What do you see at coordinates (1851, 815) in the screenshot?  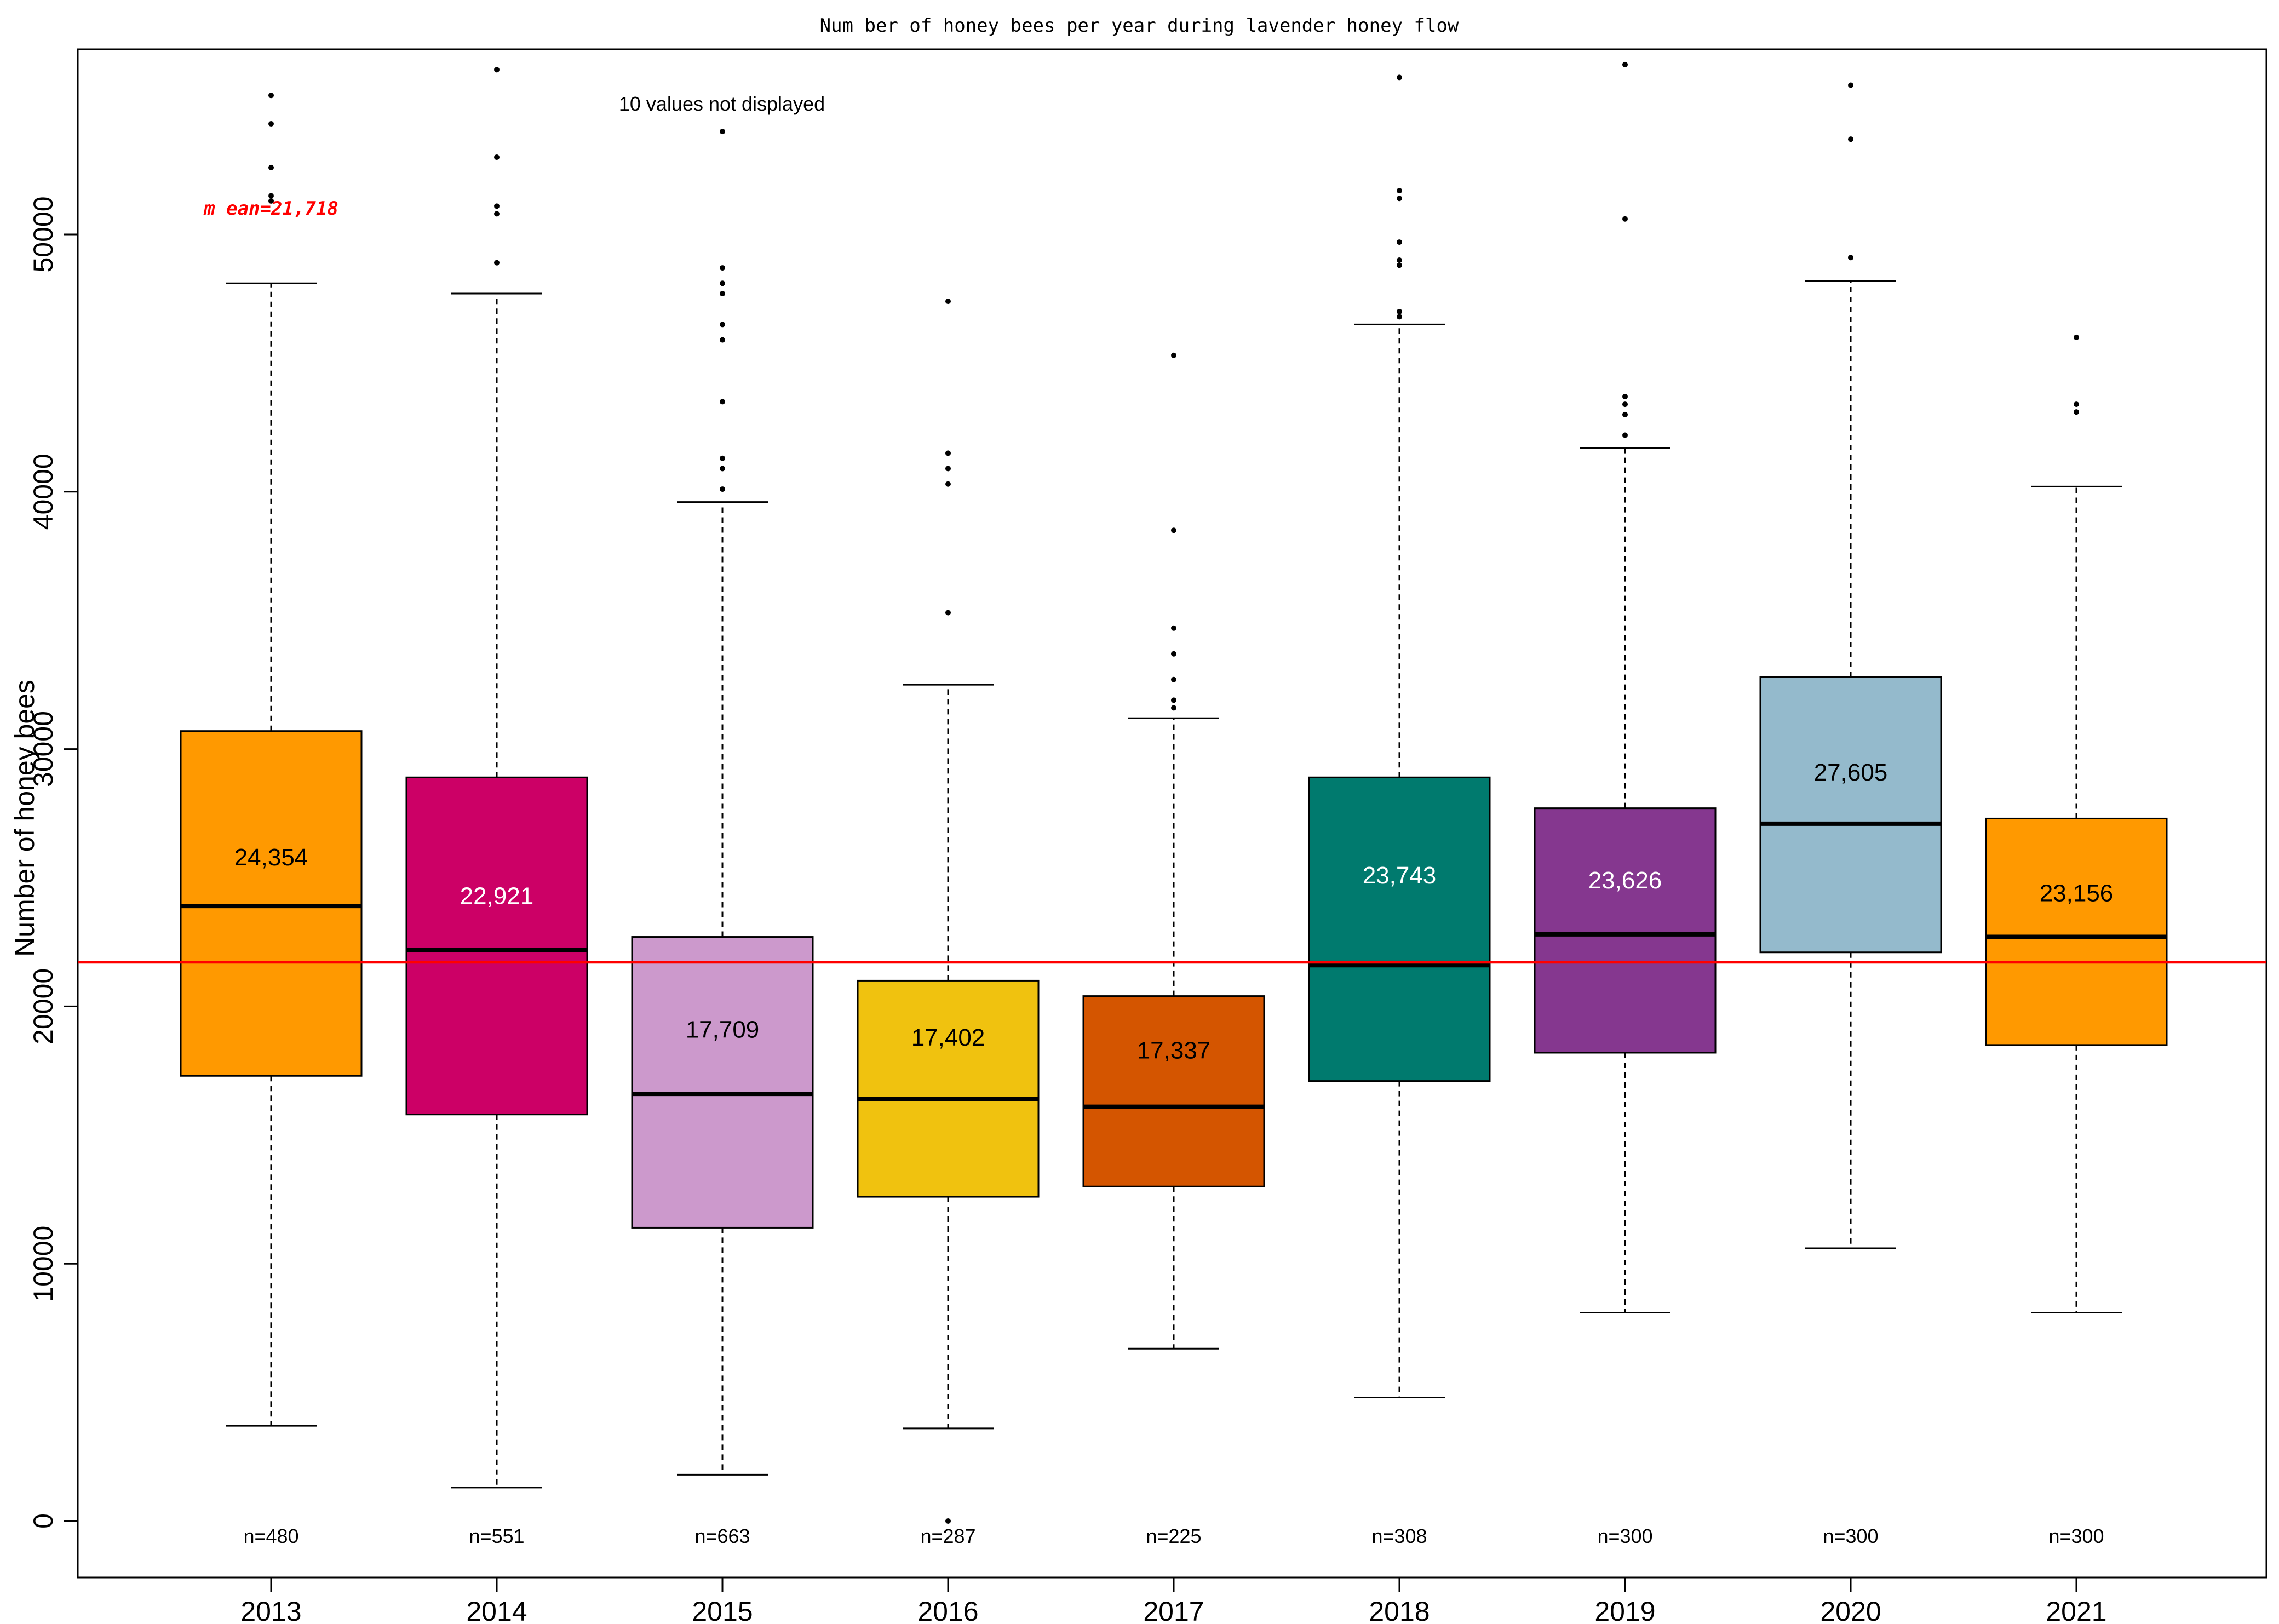 I see `box-2020` at bounding box center [1851, 815].